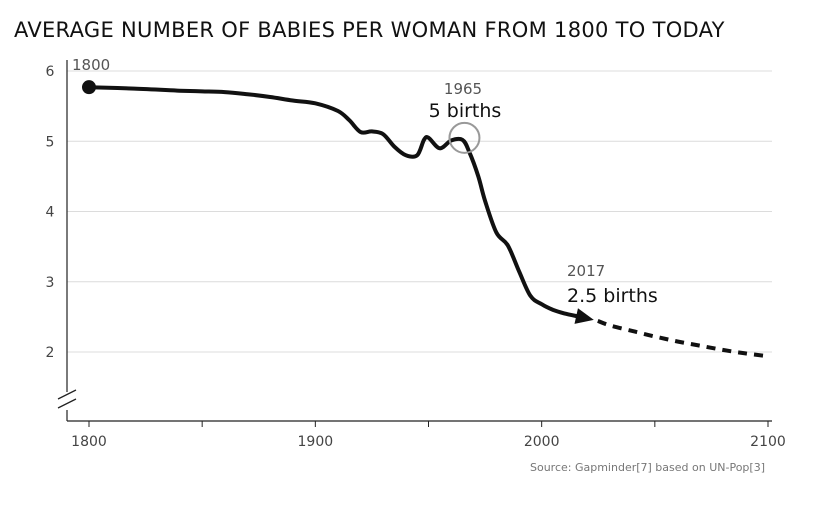 The height and width of the screenshot is (512, 828). What do you see at coordinates (768, 442) in the screenshot?
I see `x-tick-label: 2100` at bounding box center [768, 442].